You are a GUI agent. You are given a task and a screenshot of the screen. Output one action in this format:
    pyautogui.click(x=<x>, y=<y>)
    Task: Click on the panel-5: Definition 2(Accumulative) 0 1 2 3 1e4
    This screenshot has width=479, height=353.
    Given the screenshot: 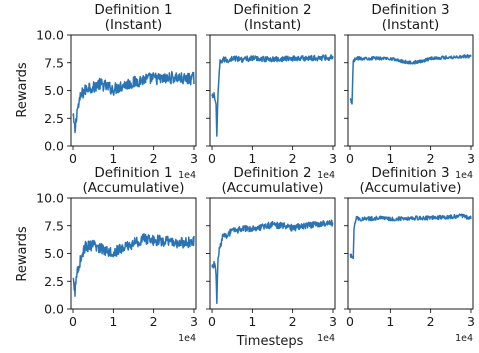 What is the action you would take?
    pyautogui.click(x=271, y=254)
    